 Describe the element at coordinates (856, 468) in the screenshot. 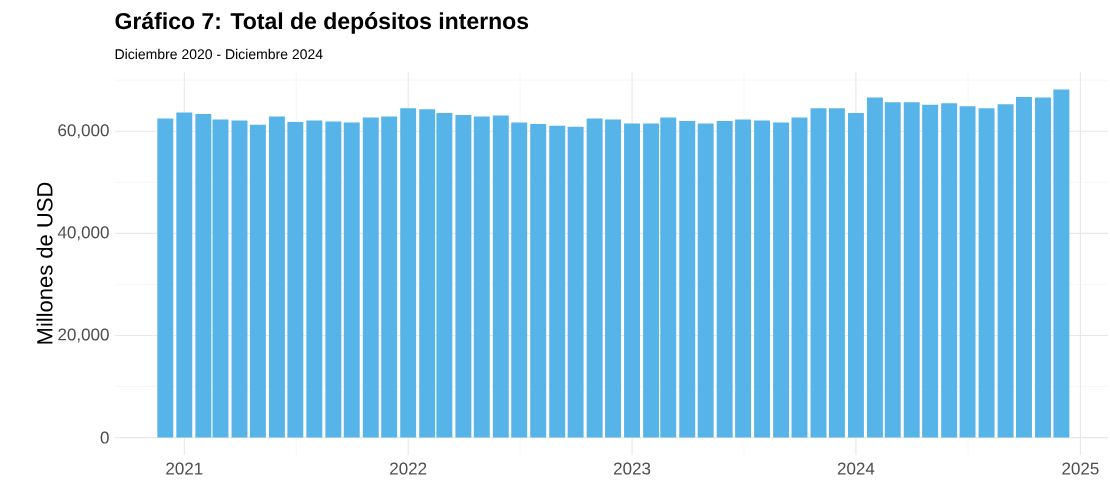

I see `x-tick-label: 2024` at that location.